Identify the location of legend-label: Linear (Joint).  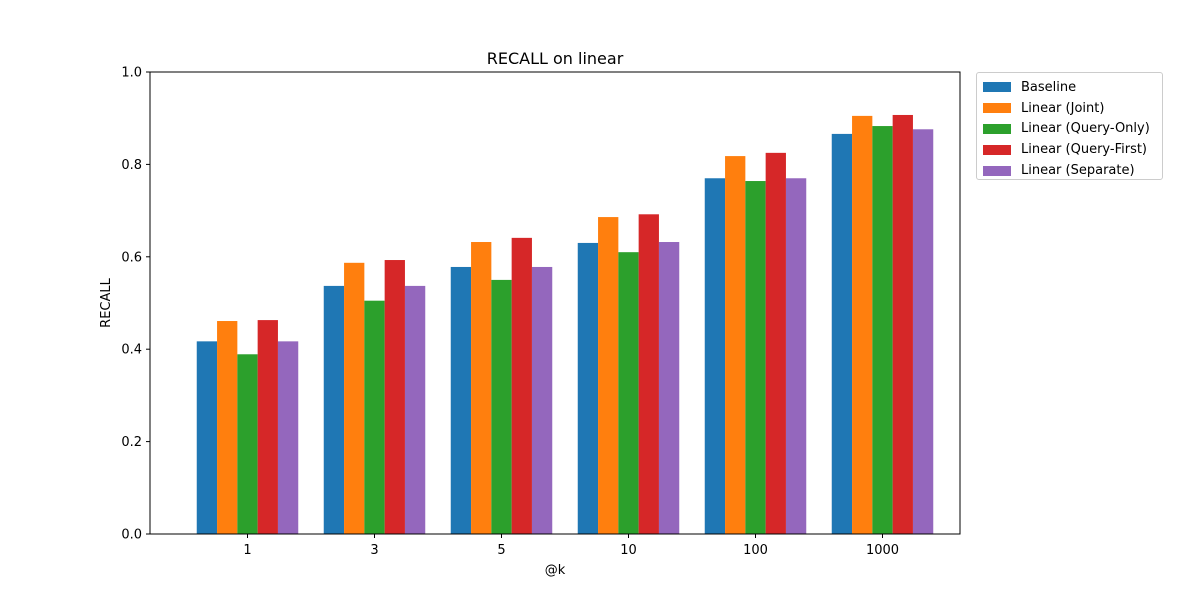
(1063, 108).